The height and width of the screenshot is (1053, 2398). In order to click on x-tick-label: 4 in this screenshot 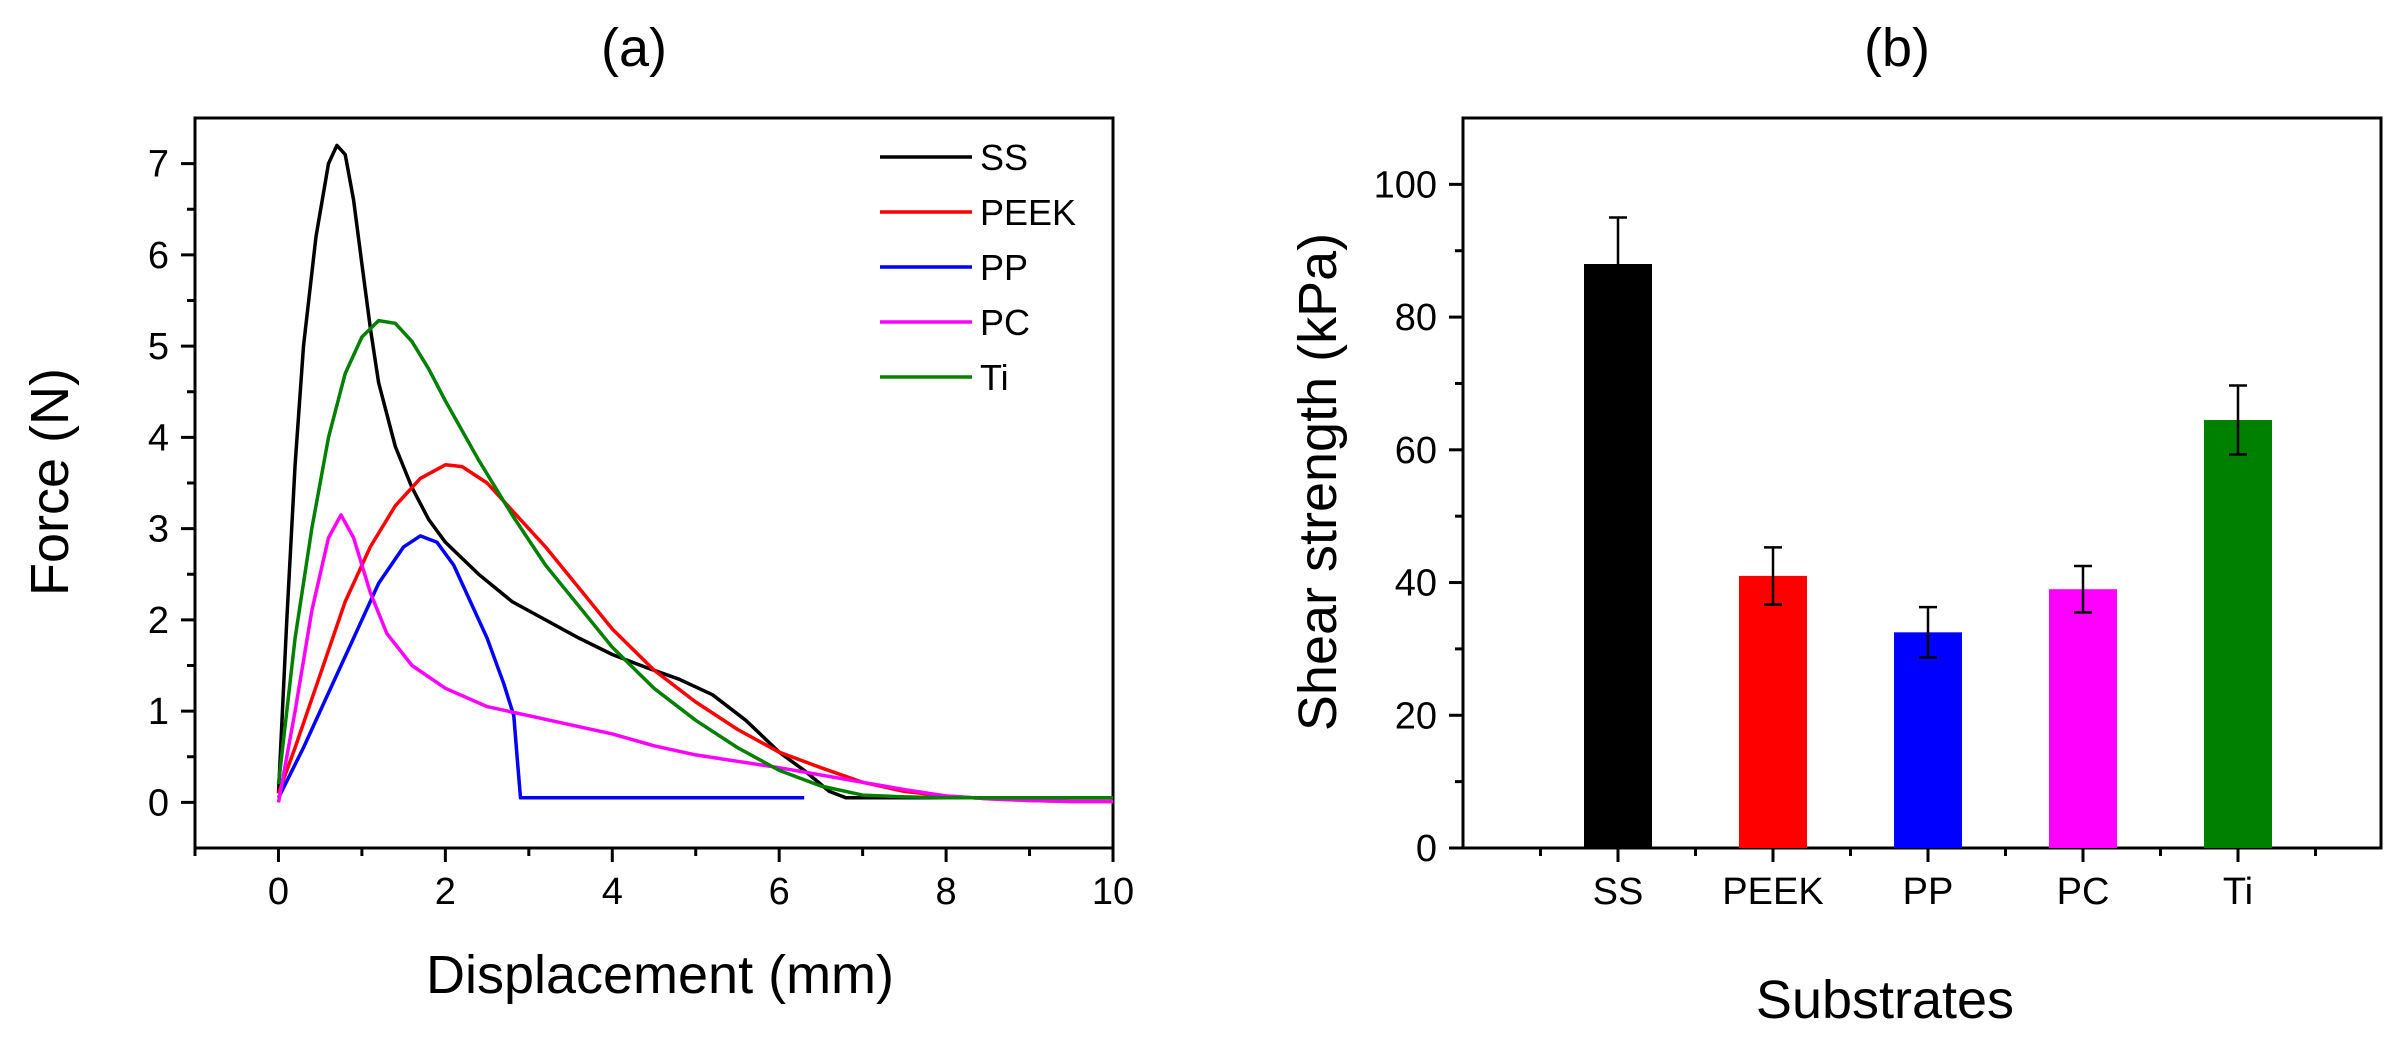, I will do `click(612, 892)`.